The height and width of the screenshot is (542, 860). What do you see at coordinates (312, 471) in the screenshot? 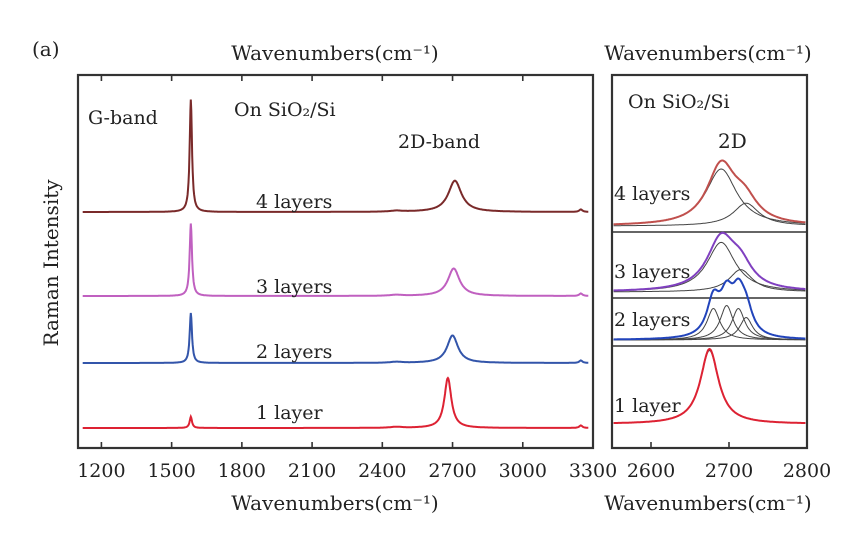
I see `main-x-tick-label: 2100` at bounding box center [312, 471].